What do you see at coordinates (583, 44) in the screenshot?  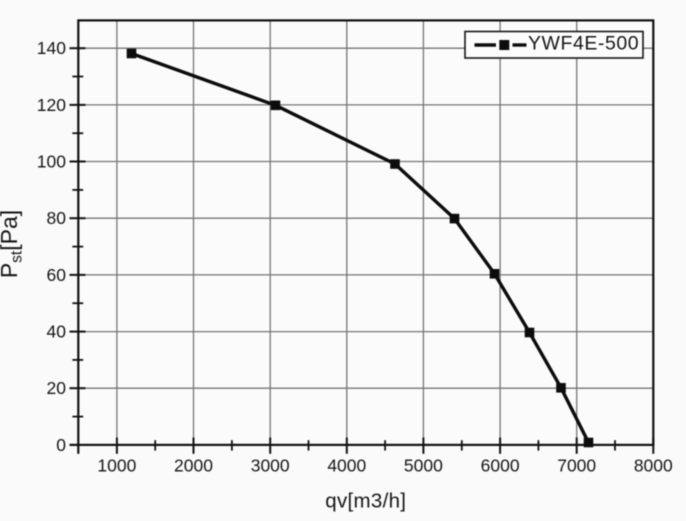 I see `svg-text: YWF4E-500` at bounding box center [583, 44].